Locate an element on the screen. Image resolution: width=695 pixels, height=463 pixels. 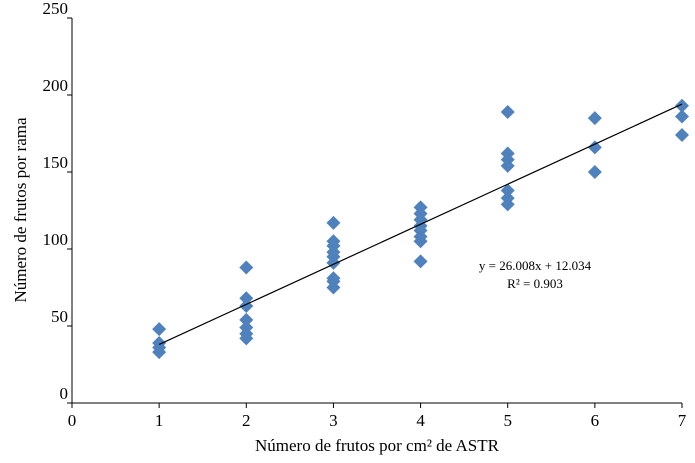
x-tick-label: 2 is located at coordinates (246, 420).